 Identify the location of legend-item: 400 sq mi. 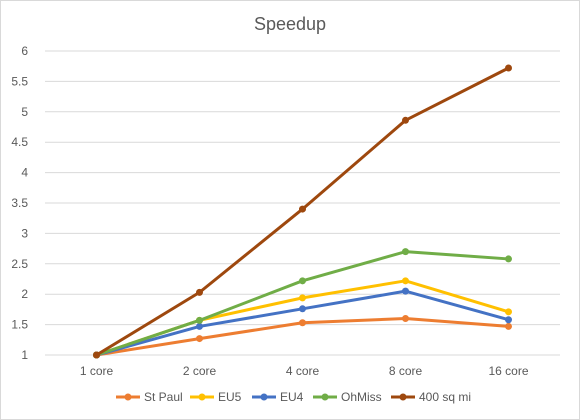
(431, 397).